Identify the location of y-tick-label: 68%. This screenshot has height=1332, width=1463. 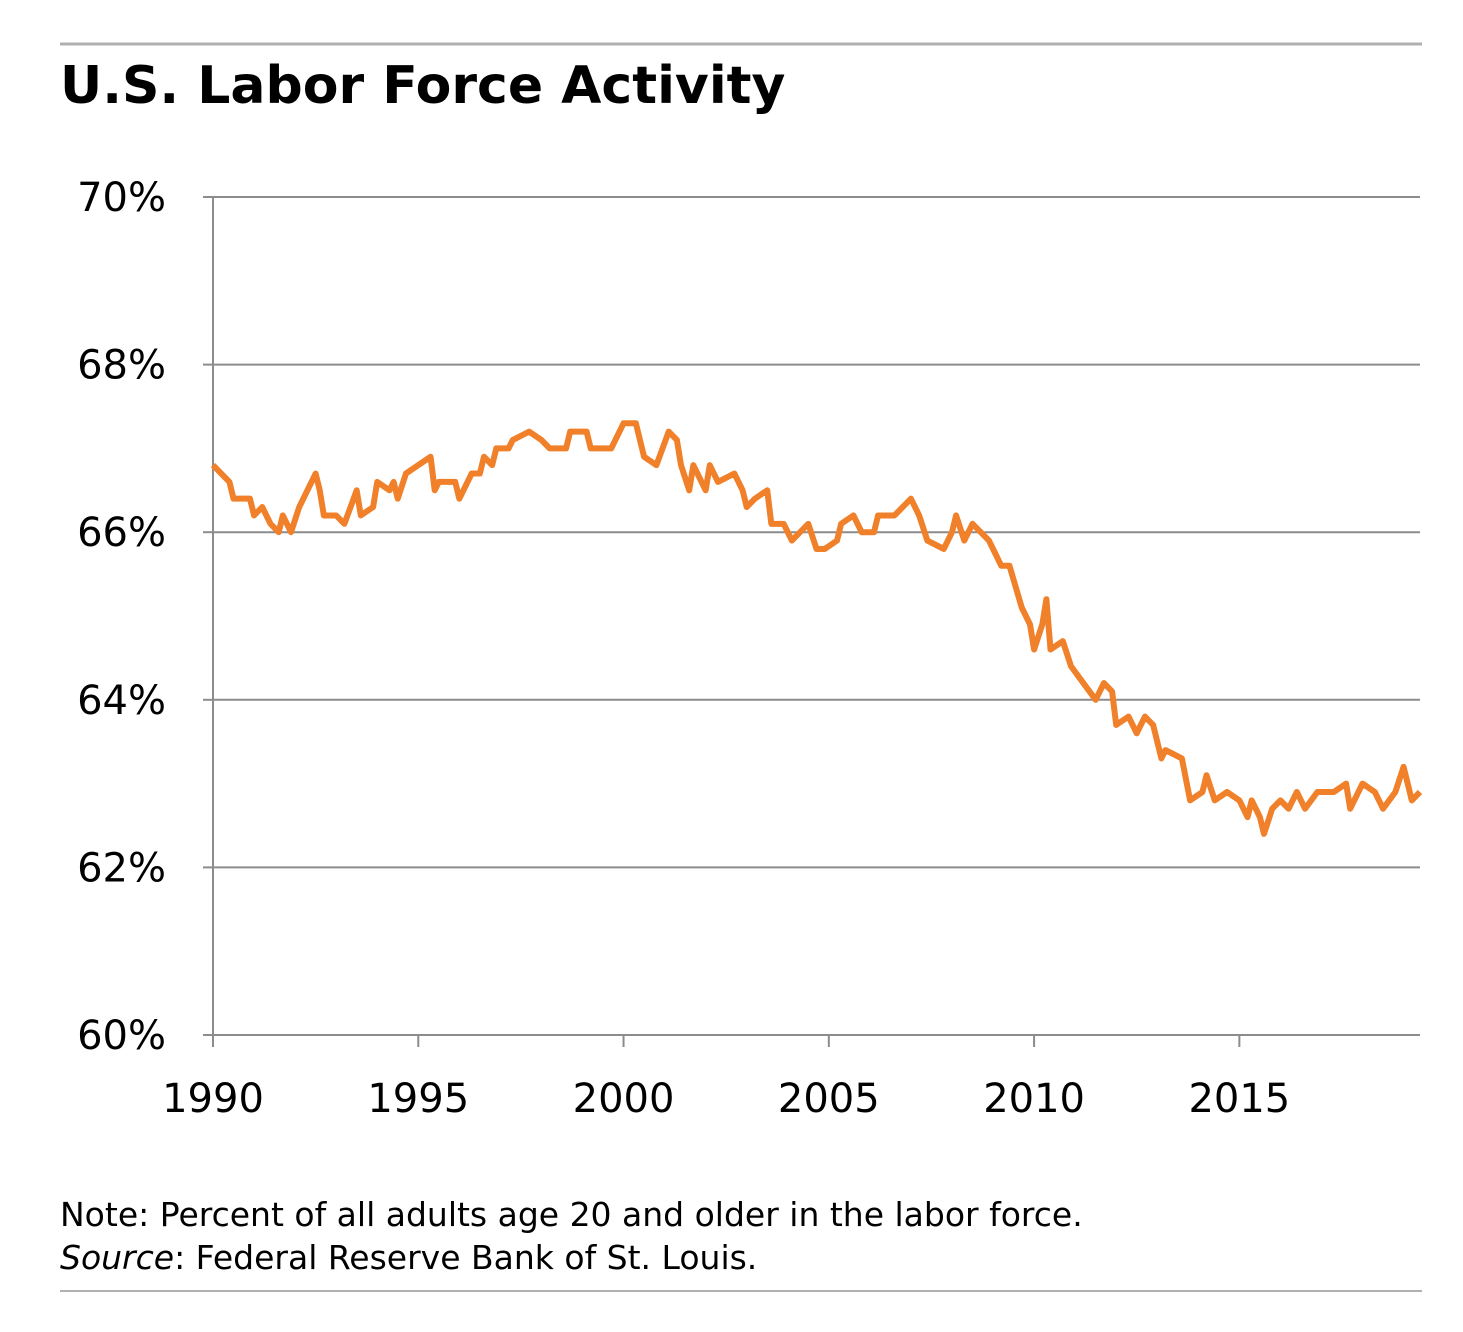
(121, 366).